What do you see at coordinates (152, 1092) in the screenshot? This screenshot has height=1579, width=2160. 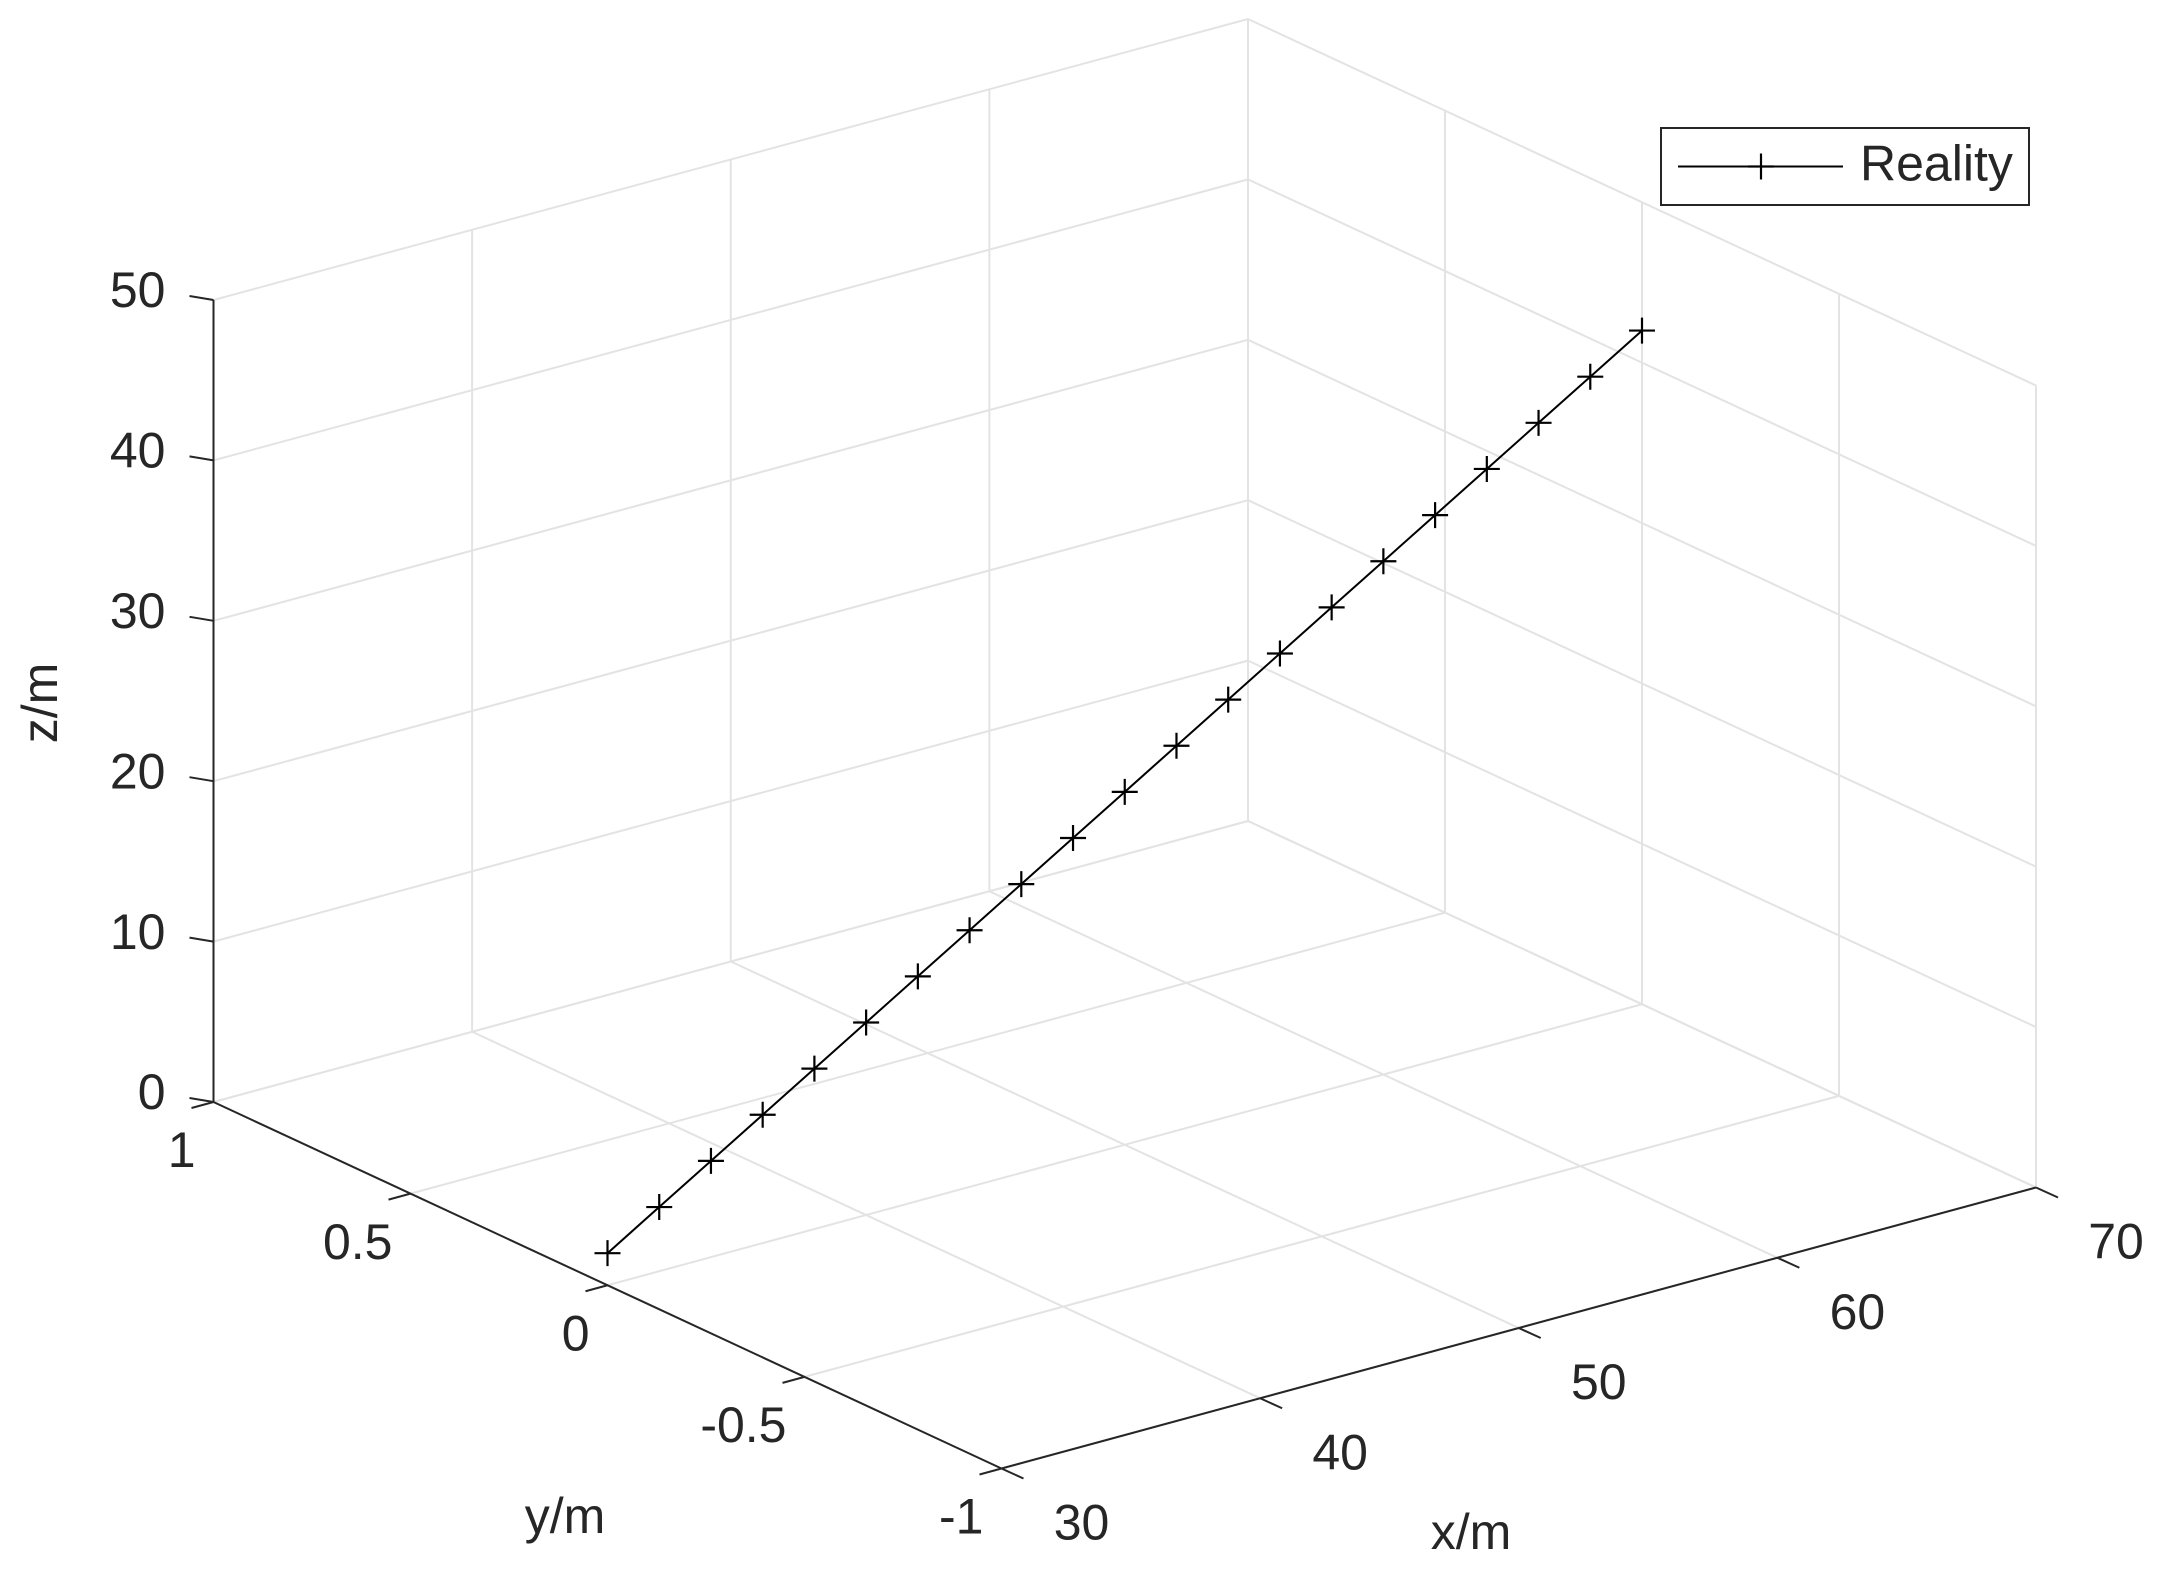 I see `z-tick-label: 0` at bounding box center [152, 1092].